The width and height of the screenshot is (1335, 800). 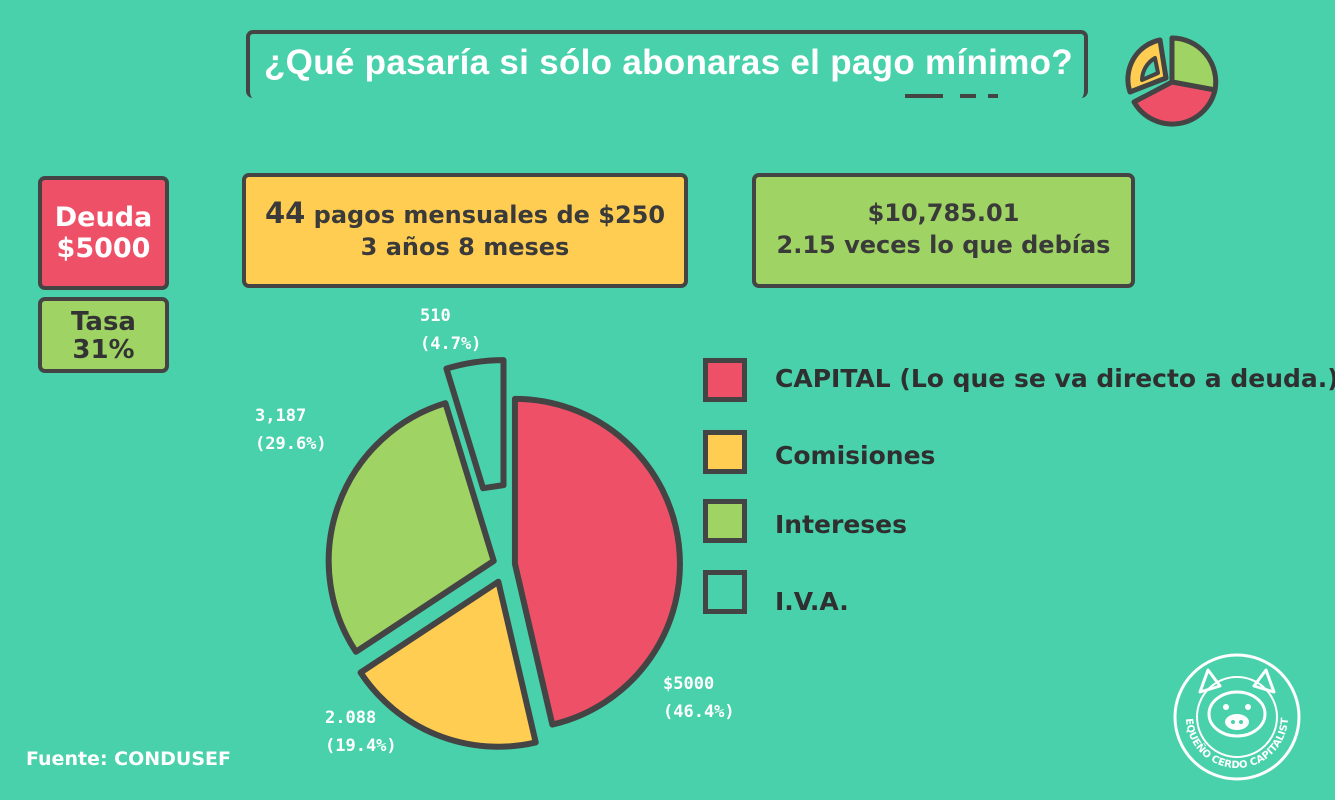 I want to click on legend-label-iva: I.V.A., so click(x=812, y=601).